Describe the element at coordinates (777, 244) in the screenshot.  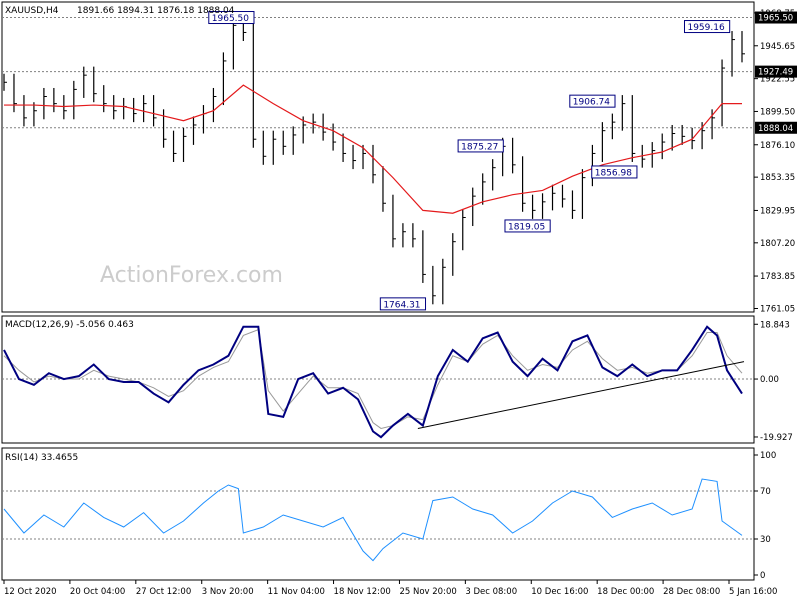
I see `price-tick-label: 1807.20` at that location.